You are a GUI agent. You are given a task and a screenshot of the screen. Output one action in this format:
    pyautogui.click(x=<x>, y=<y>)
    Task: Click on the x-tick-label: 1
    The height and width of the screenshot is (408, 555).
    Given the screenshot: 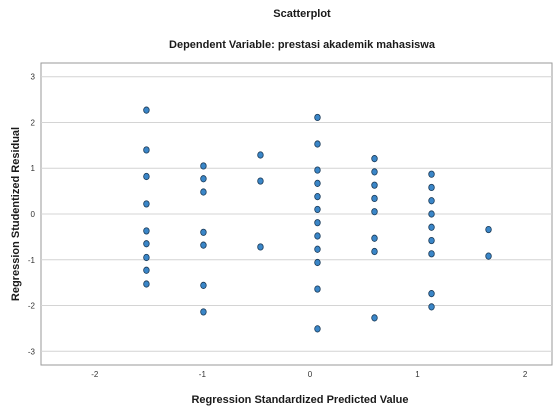 What is the action you would take?
    pyautogui.click(x=417, y=374)
    